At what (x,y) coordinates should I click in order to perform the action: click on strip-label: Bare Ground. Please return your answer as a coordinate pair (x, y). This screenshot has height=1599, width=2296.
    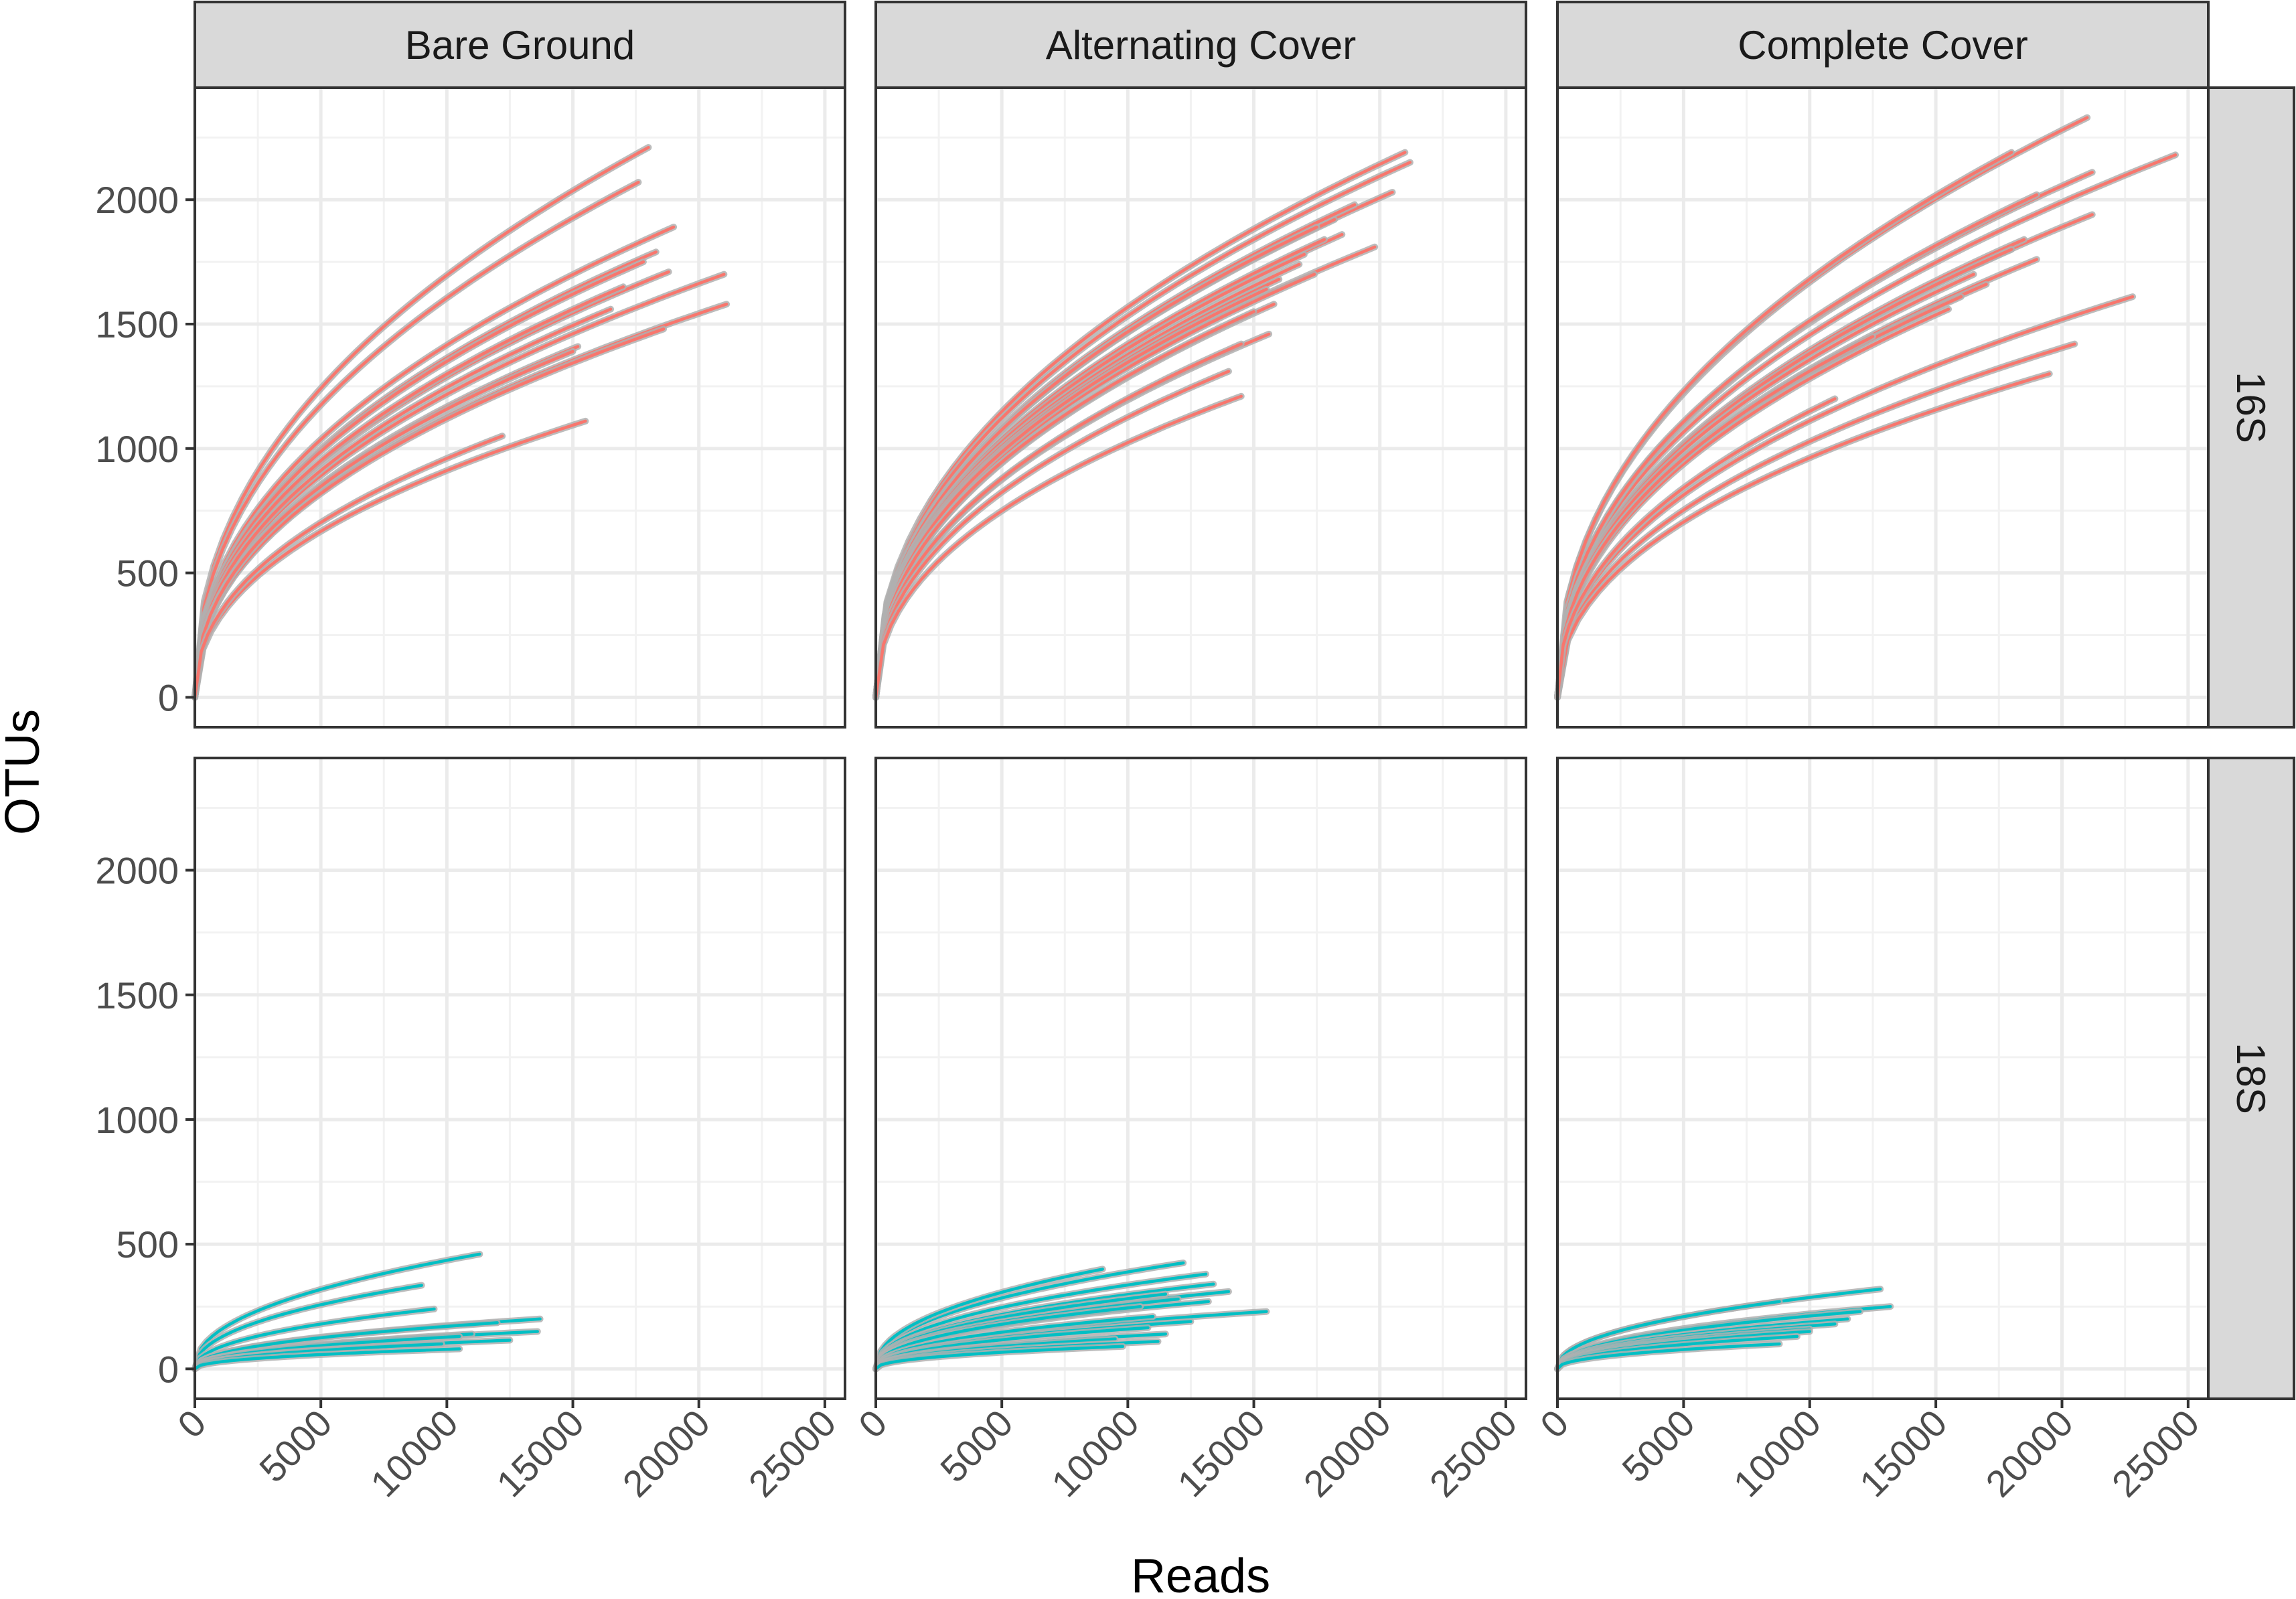
    Looking at the image, I should click on (520, 45).